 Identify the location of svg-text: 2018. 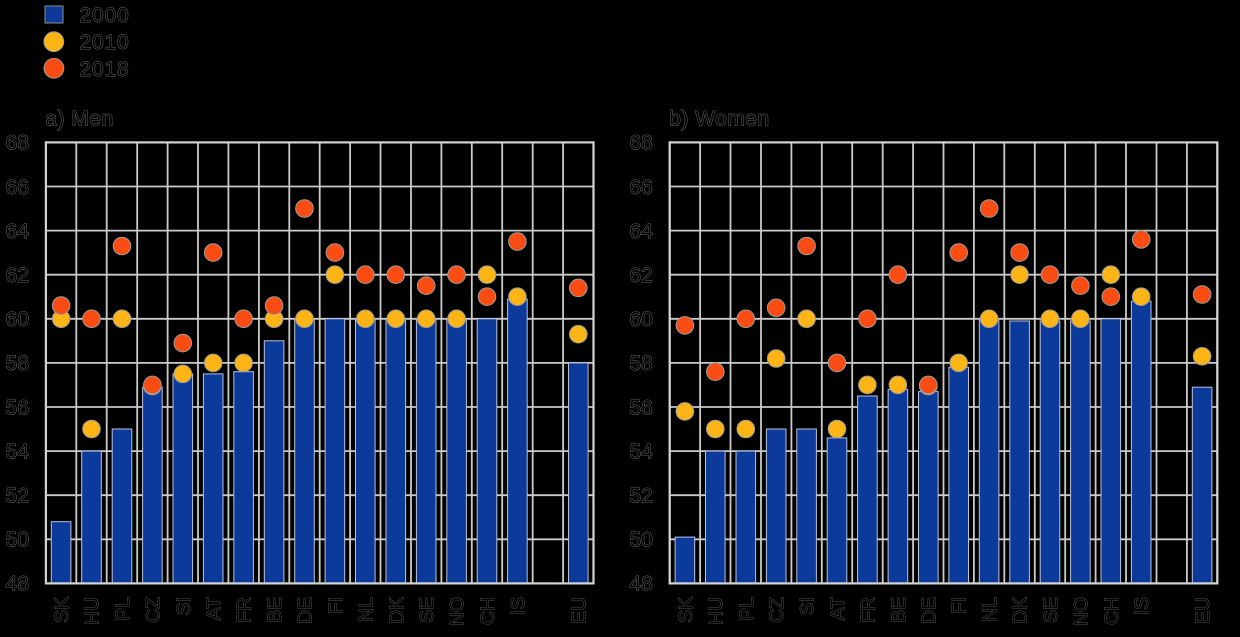
(105, 69).